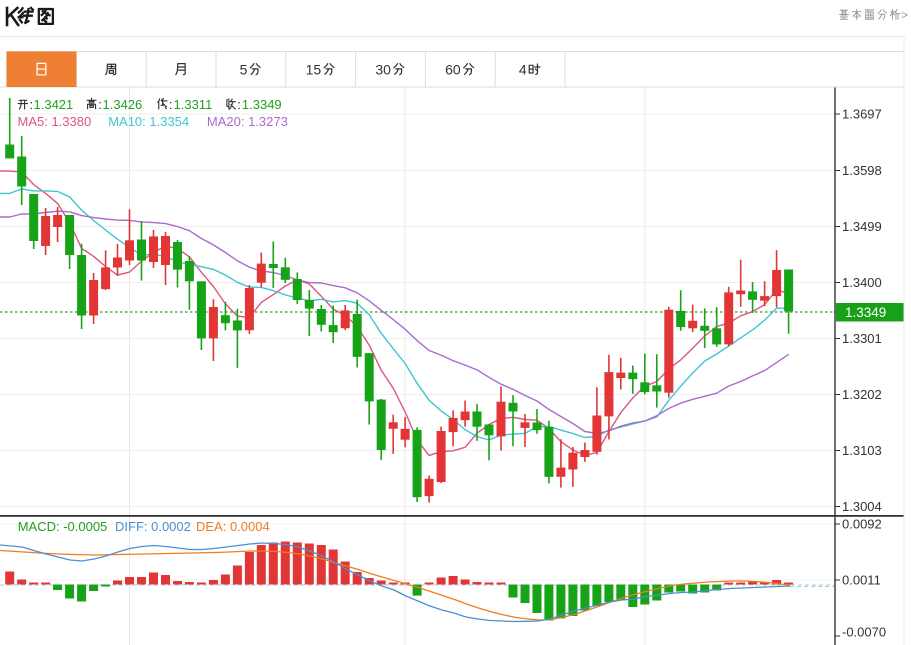 This screenshot has width=911, height=645. What do you see at coordinates (244, 69) in the screenshot?
I see `svg-text: 5` at bounding box center [244, 69].